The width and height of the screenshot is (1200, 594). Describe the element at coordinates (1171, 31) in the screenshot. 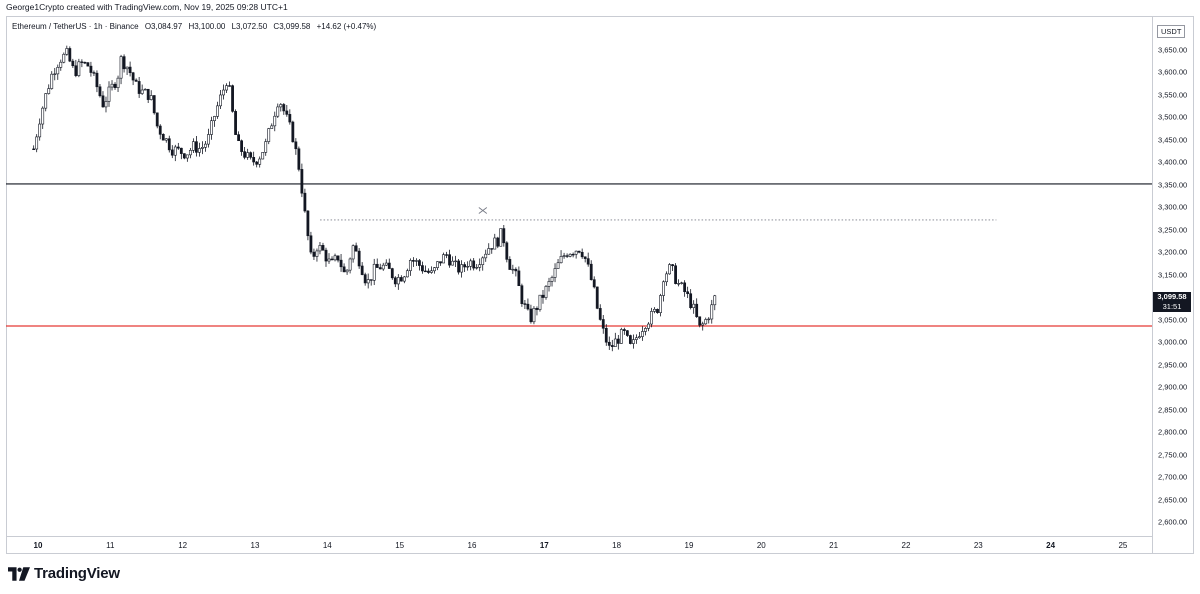

I see `currency-label: USDT` at that location.